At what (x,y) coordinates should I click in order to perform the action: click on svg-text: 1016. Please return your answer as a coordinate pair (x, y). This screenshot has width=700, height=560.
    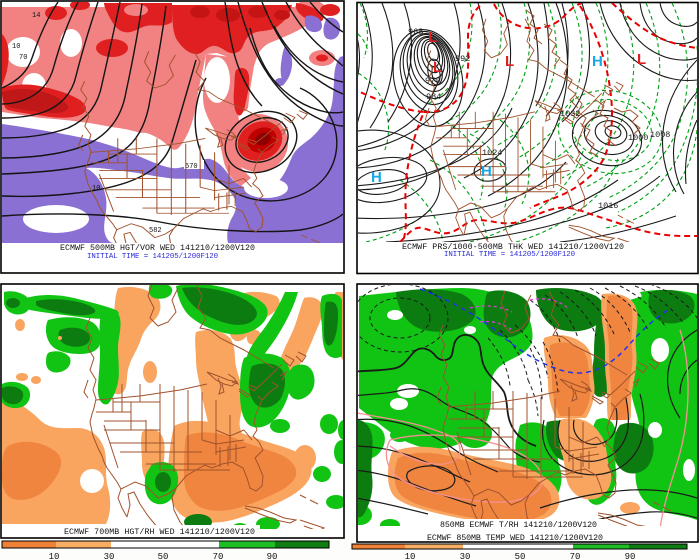
    Looking at the image, I should click on (608, 206).